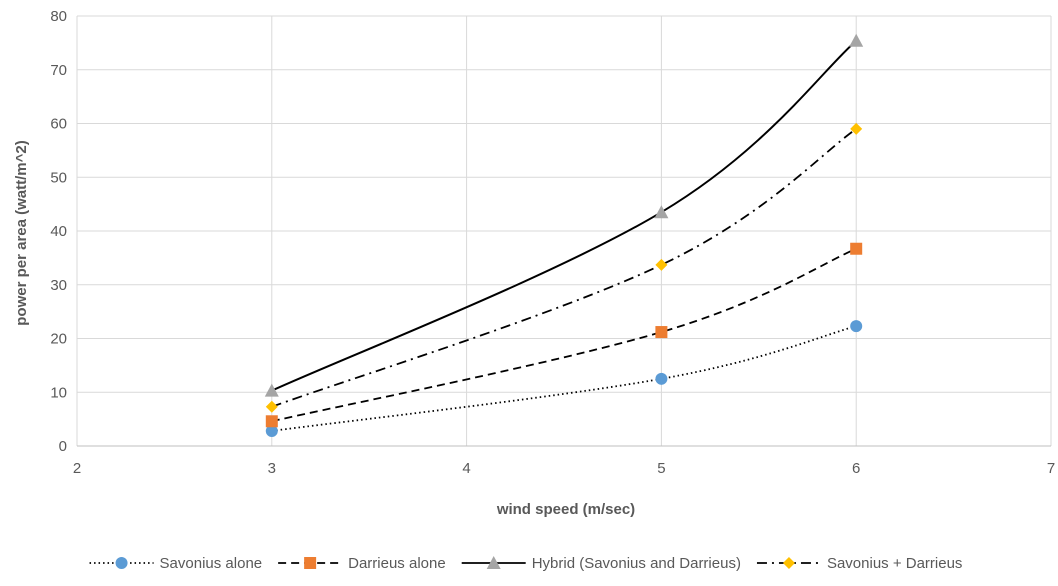 Image resolution: width=1058 pixels, height=586 pixels. What do you see at coordinates (636, 563) in the screenshot?
I see `legend-label: Hybrid (Savonius and Darrieus)` at bounding box center [636, 563].